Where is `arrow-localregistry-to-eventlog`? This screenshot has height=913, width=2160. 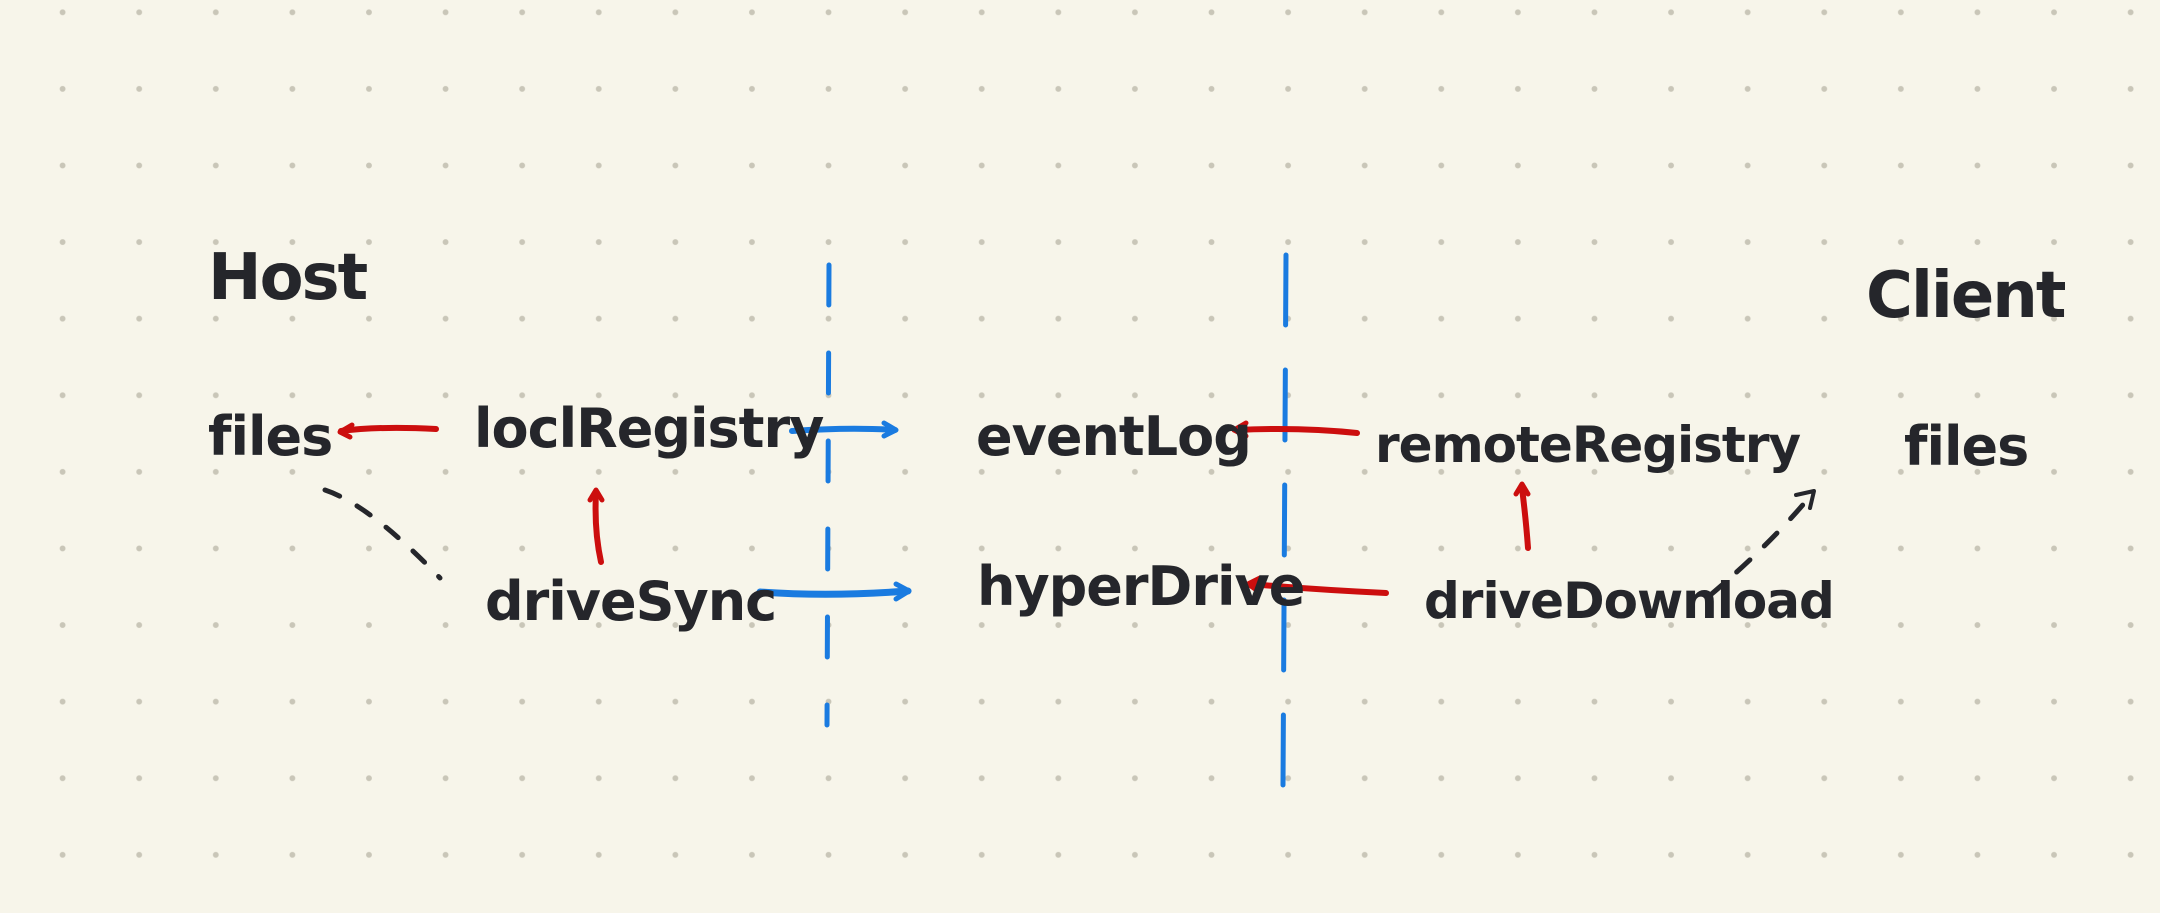 arrow-localregistry-to-eventlog is located at coordinates (844, 429).